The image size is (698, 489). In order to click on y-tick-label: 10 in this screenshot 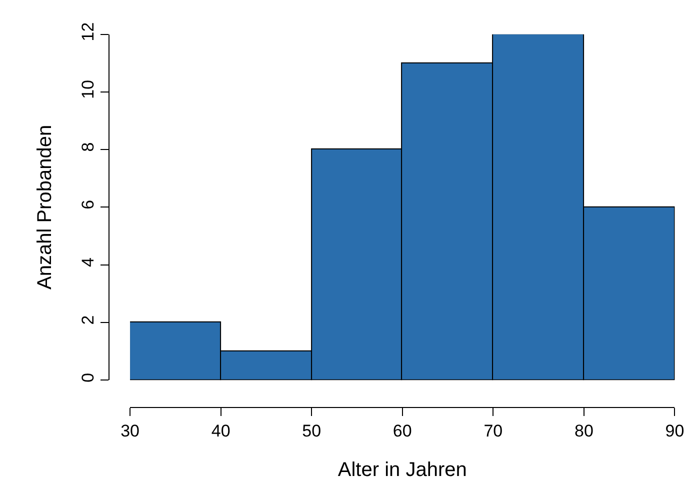, I will do `click(88, 89)`.